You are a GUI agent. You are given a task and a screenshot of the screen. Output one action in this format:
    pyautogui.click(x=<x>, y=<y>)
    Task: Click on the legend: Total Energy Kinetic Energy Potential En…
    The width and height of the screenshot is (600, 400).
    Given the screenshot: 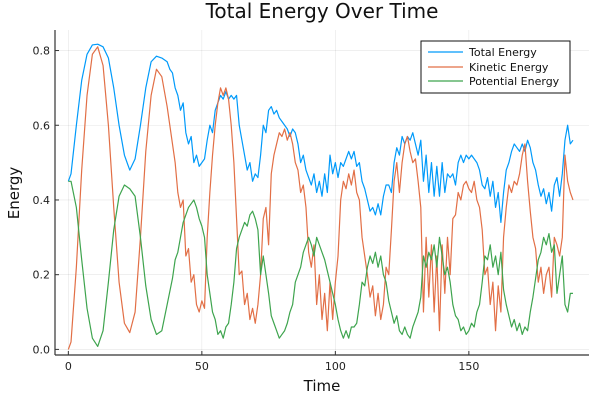 What is the action you would take?
    pyautogui.click(x=495, y=67)
    